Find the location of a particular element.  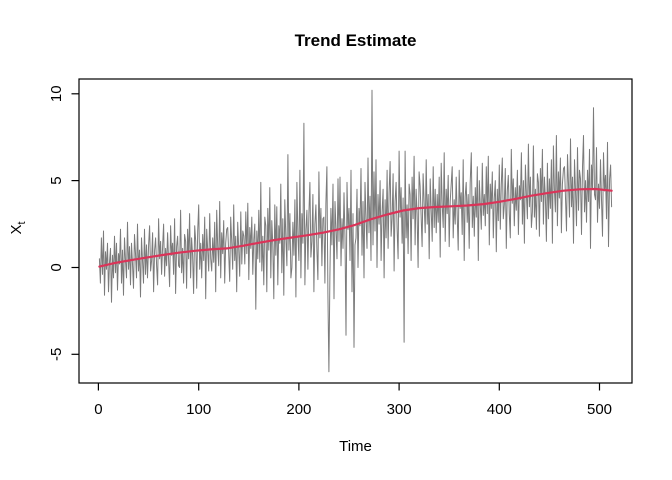

x-tick-label: 300 is located at coordinates (399, 409).